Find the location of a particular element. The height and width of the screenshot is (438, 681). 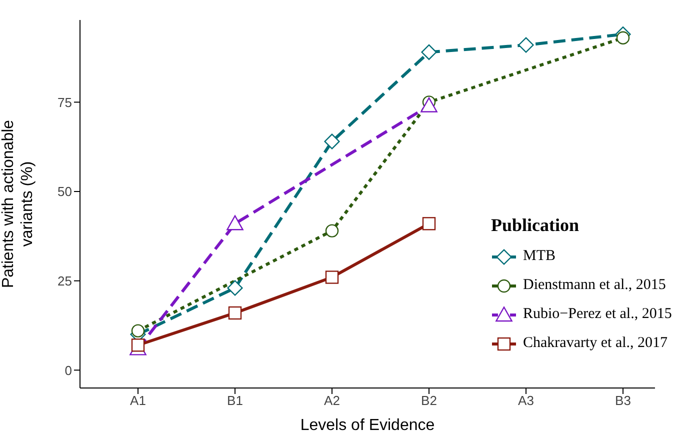

x-tick-label: A3 is located at coordinates (526, 400).